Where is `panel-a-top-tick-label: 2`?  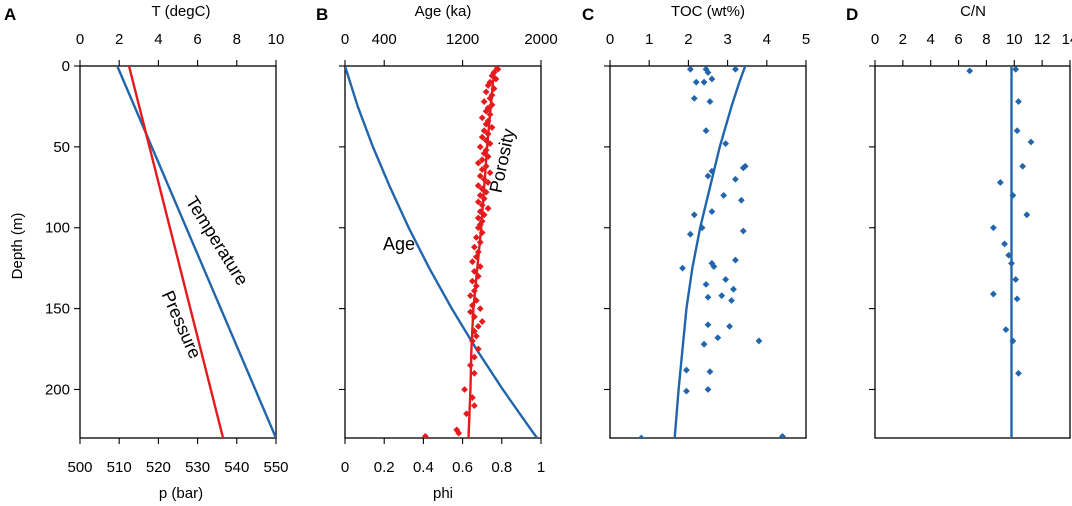 panel-a-top-tick-label: 2 is located at coordinates (119, 39).